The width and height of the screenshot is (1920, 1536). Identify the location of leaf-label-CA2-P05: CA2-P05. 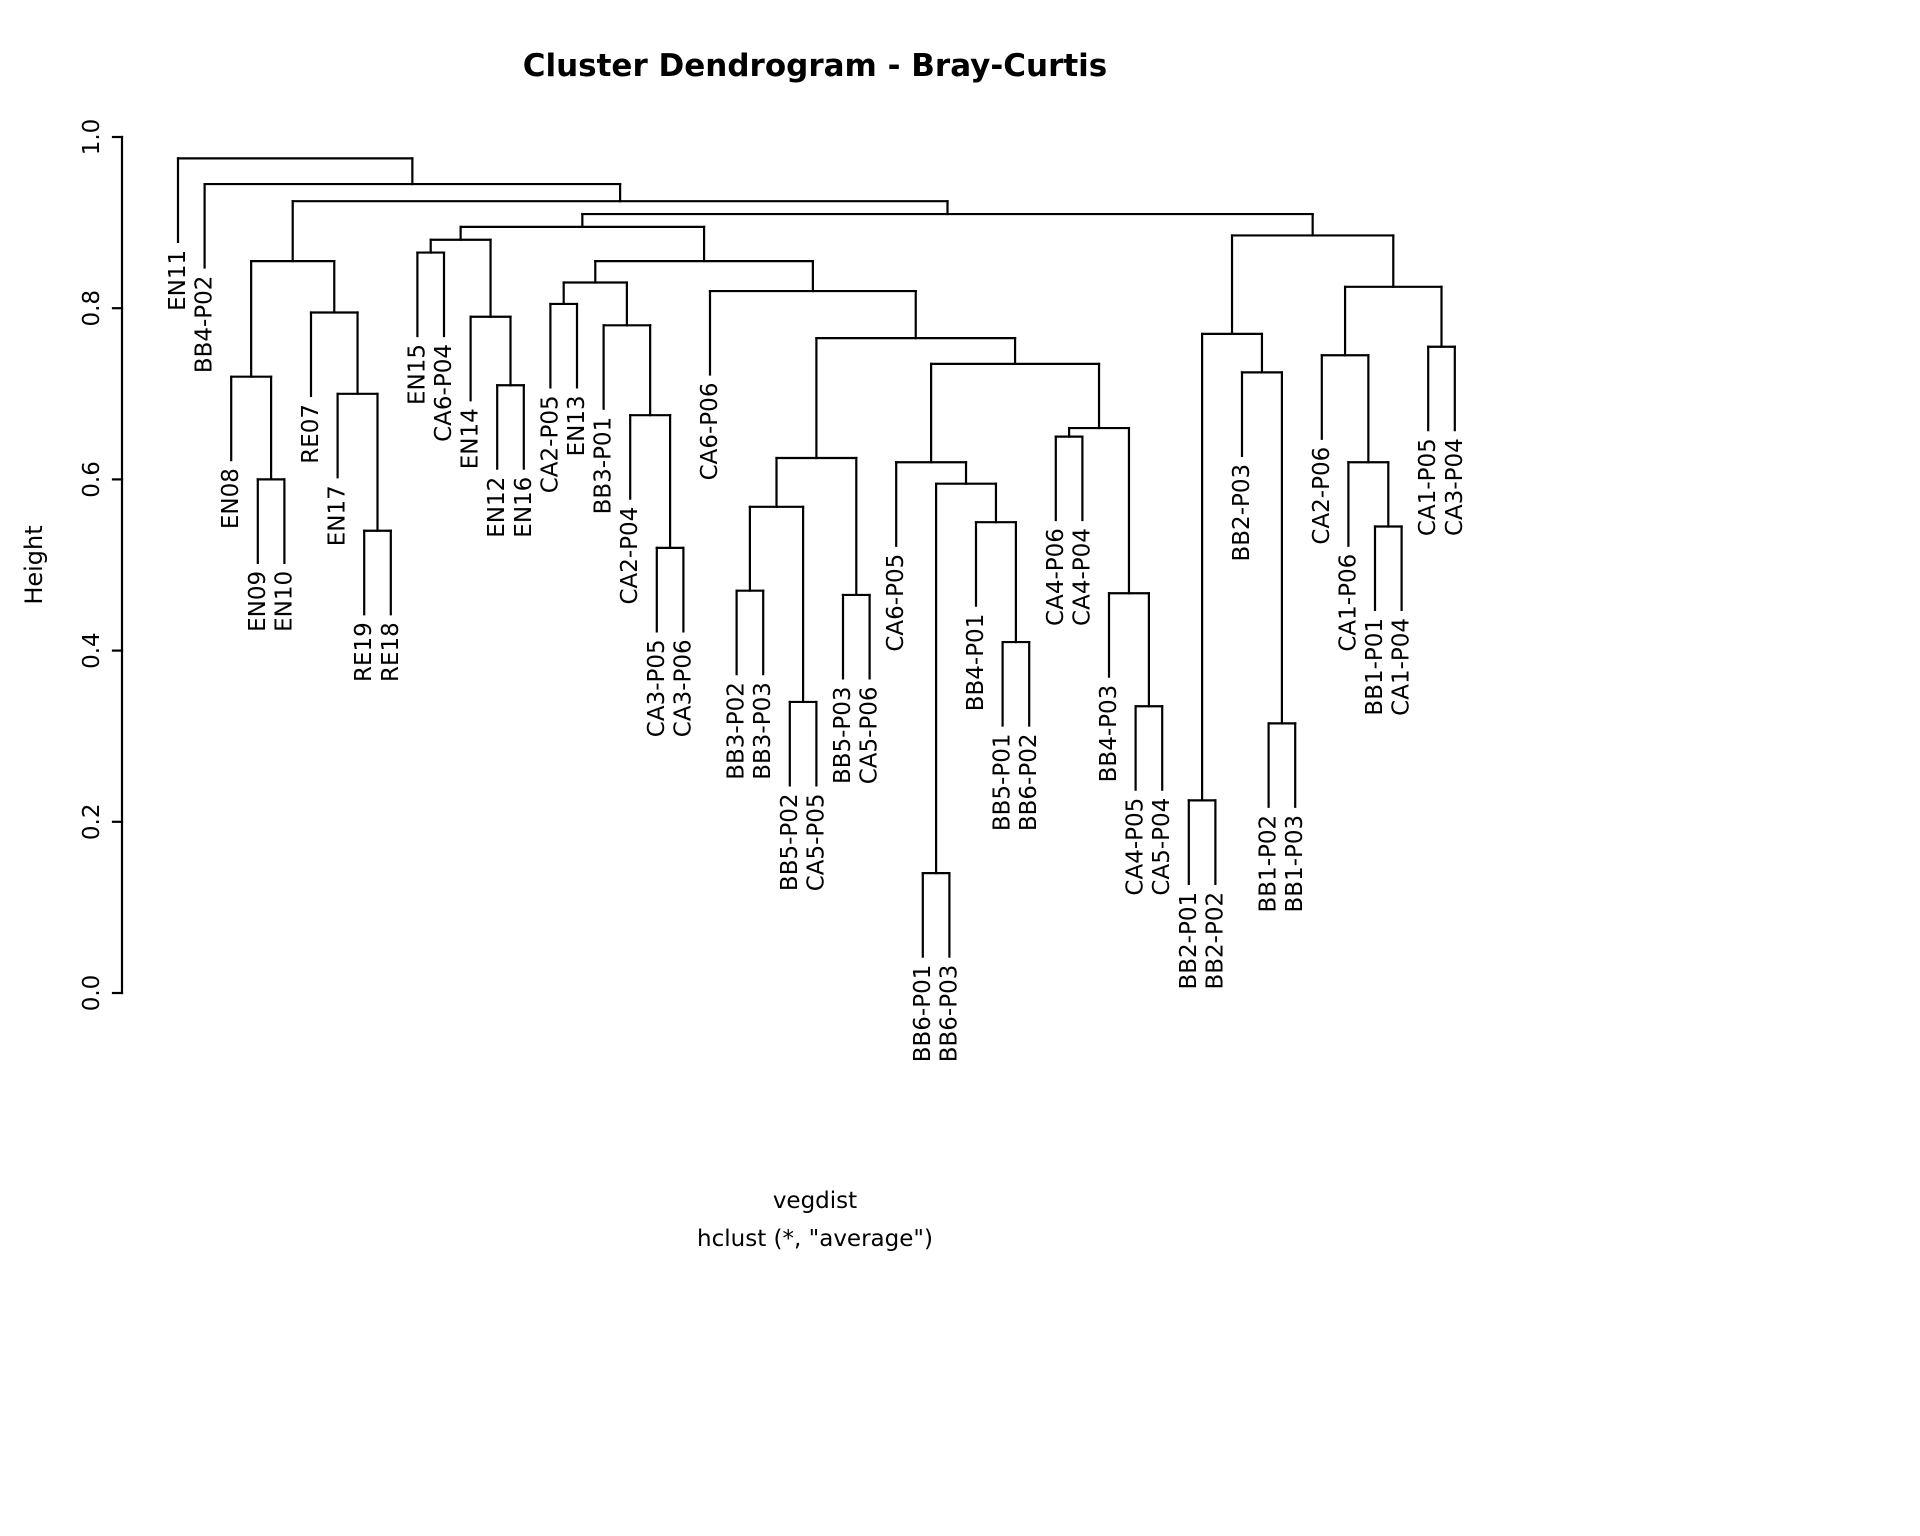
(550, 444).